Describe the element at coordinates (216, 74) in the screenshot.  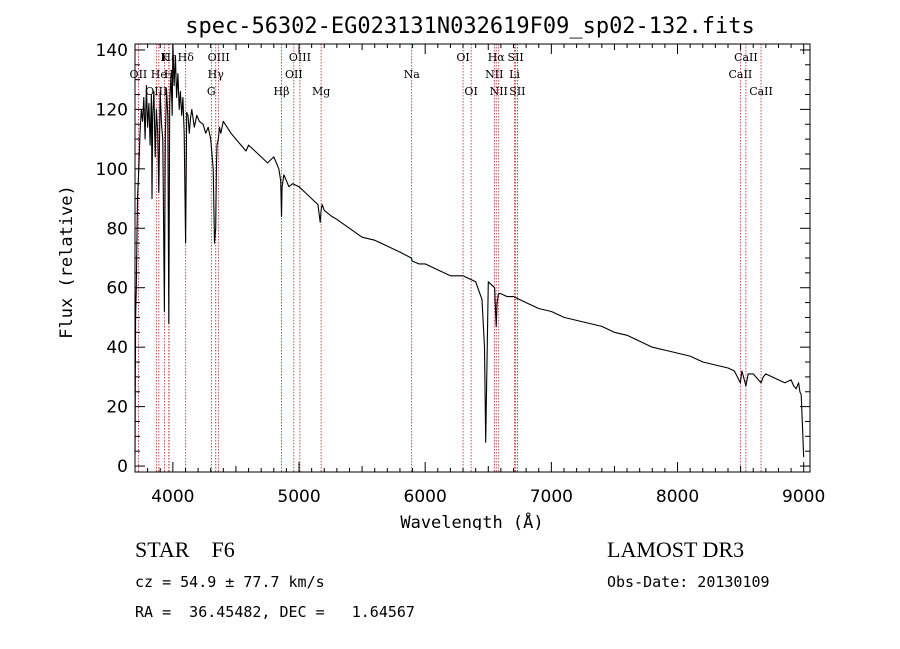
I see `line-marker-label: Hγ` at that location.